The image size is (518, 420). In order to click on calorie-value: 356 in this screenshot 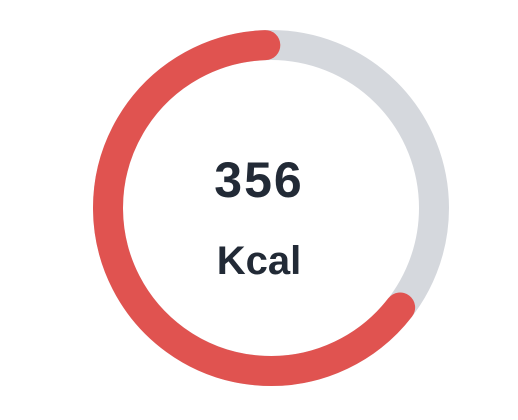, I will do `click(259, 180)`.